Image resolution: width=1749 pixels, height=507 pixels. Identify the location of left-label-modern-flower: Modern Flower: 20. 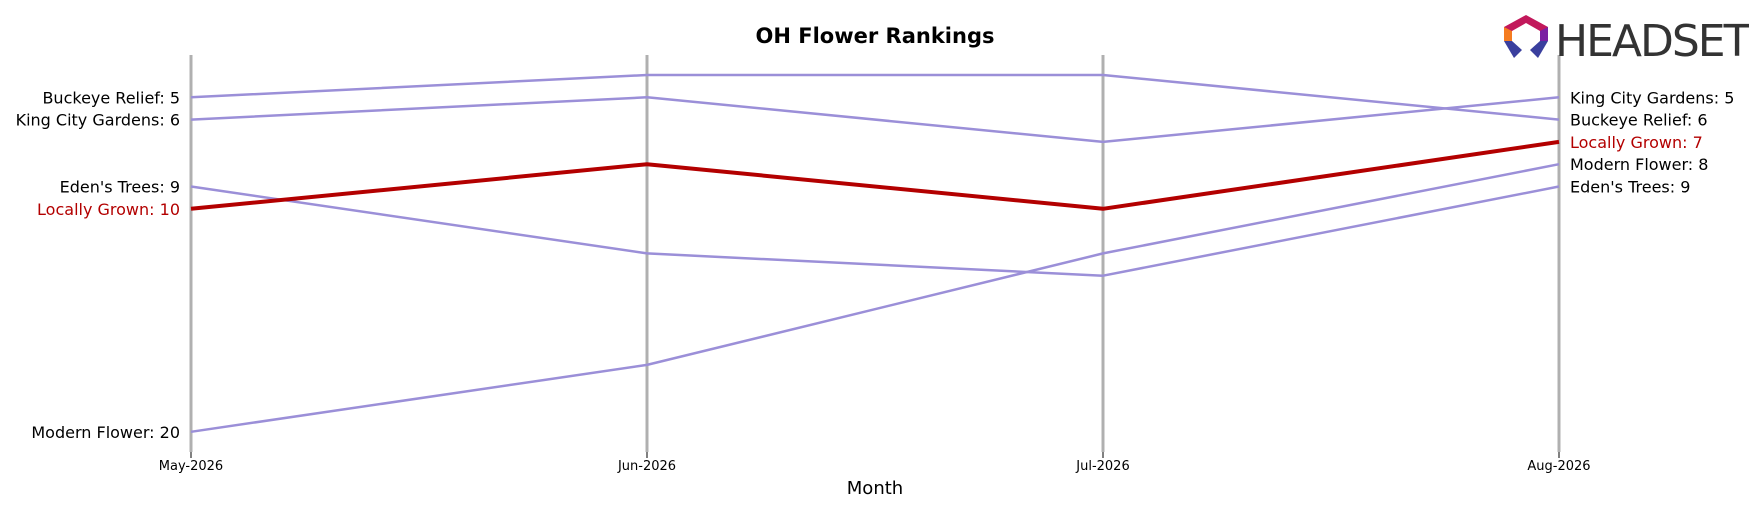
(105, 432).